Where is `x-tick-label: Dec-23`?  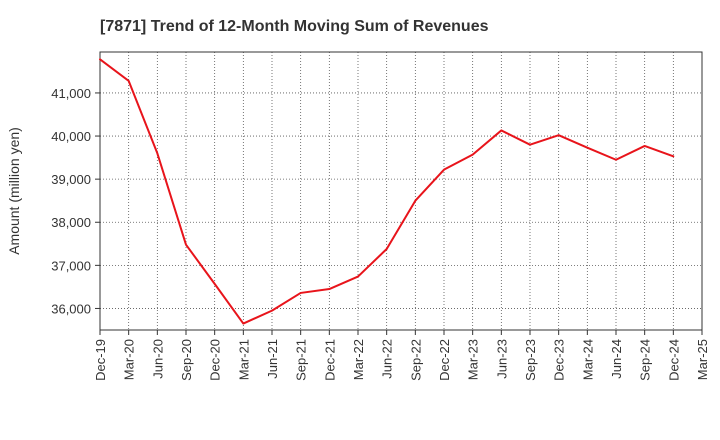 x-tick-label: Dec-23 is located at coordinates (559, 360).